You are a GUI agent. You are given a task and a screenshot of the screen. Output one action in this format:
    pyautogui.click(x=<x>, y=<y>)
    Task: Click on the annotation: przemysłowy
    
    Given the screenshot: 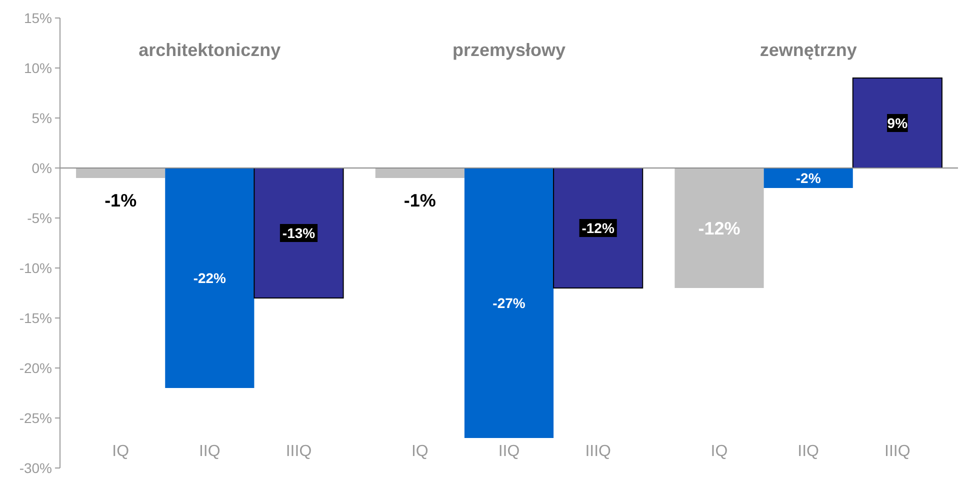 What is the action you would take?
    pyautogui.click(x=509, y=50)
    